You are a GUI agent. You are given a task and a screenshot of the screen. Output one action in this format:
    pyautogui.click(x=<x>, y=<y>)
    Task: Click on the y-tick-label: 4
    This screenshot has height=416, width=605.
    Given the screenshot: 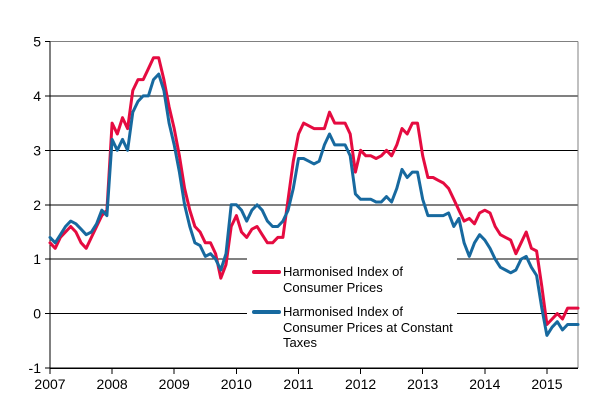 What is the action you would take?
    pyautogui.click(x=37, y=96)
    